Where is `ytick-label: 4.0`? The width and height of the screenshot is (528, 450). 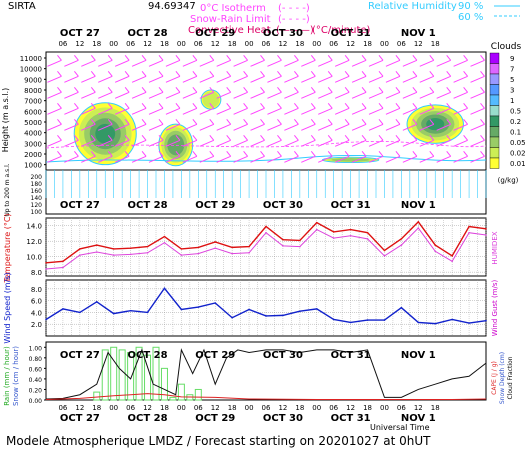
ytick-label: 4.0 is located at coordinates (36, 313).